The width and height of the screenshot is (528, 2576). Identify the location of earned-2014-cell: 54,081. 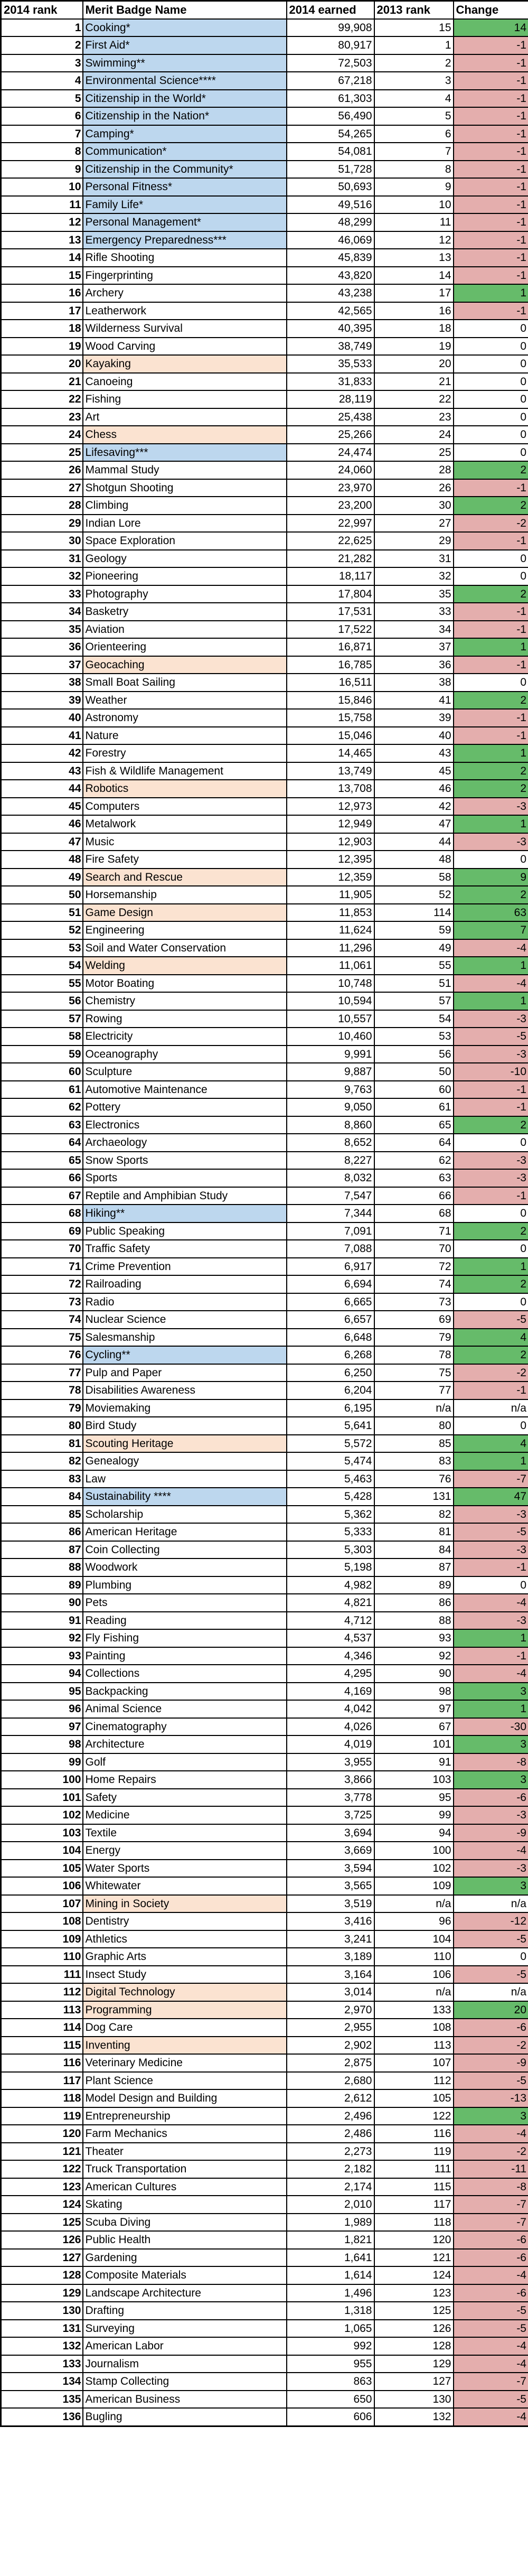
(331, 151).